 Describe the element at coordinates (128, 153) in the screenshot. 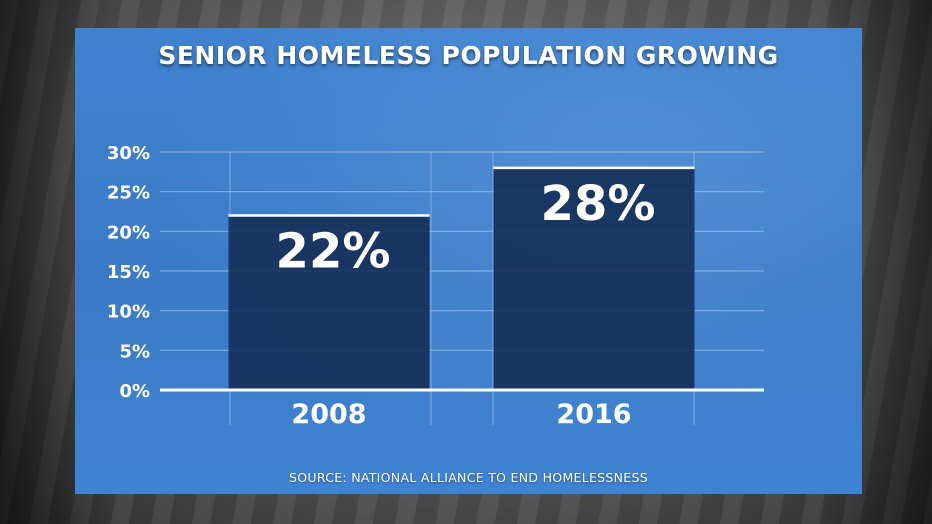

I see `y-tick-label: 30%` at that location.